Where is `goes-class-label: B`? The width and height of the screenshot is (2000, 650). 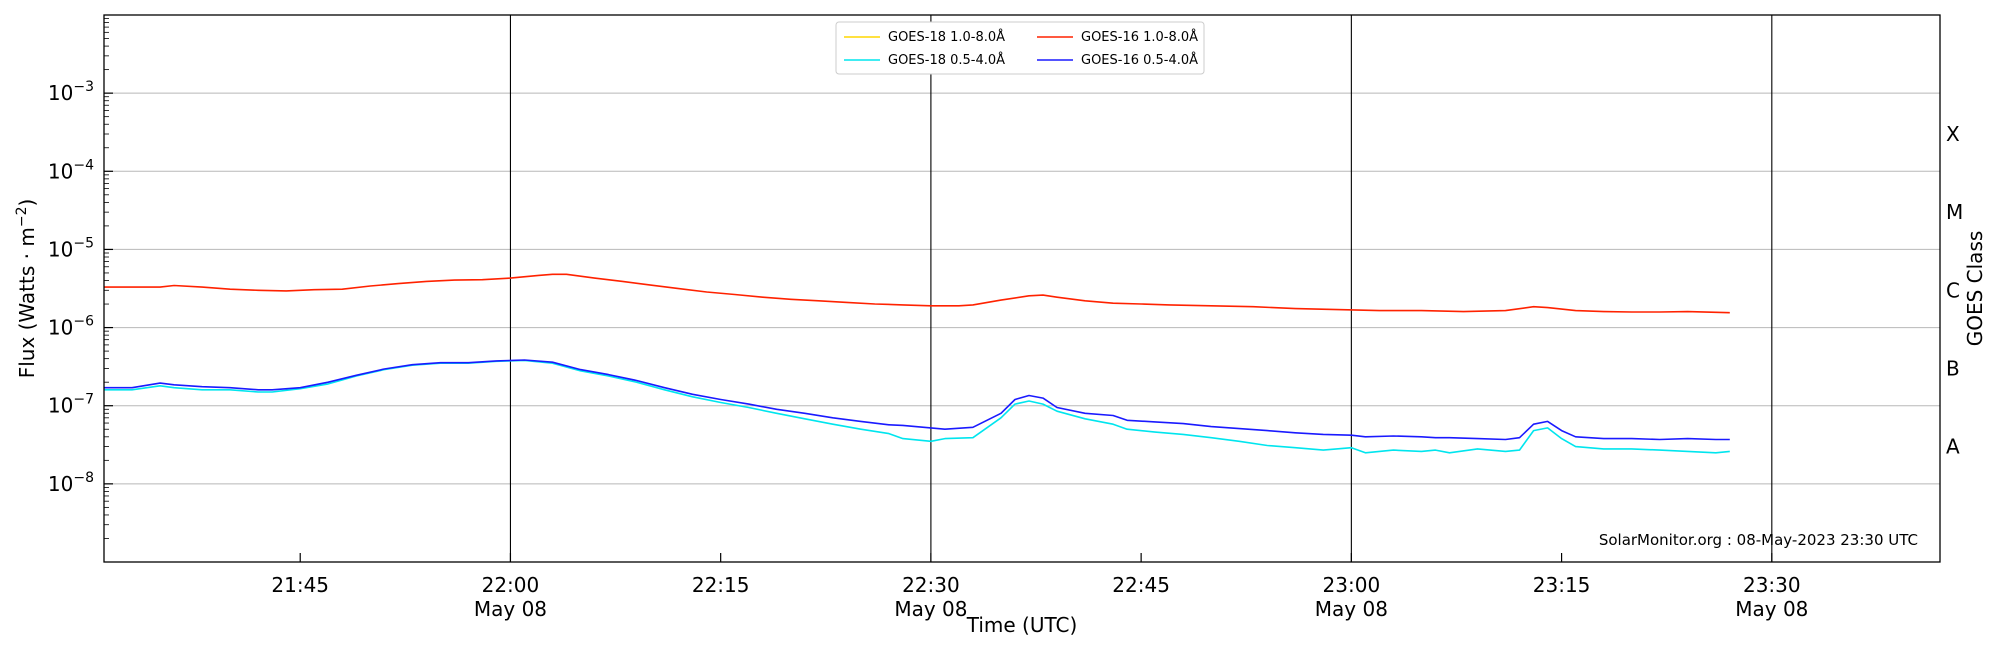 goes-class-label: B is located at coordinates (1953, 368).